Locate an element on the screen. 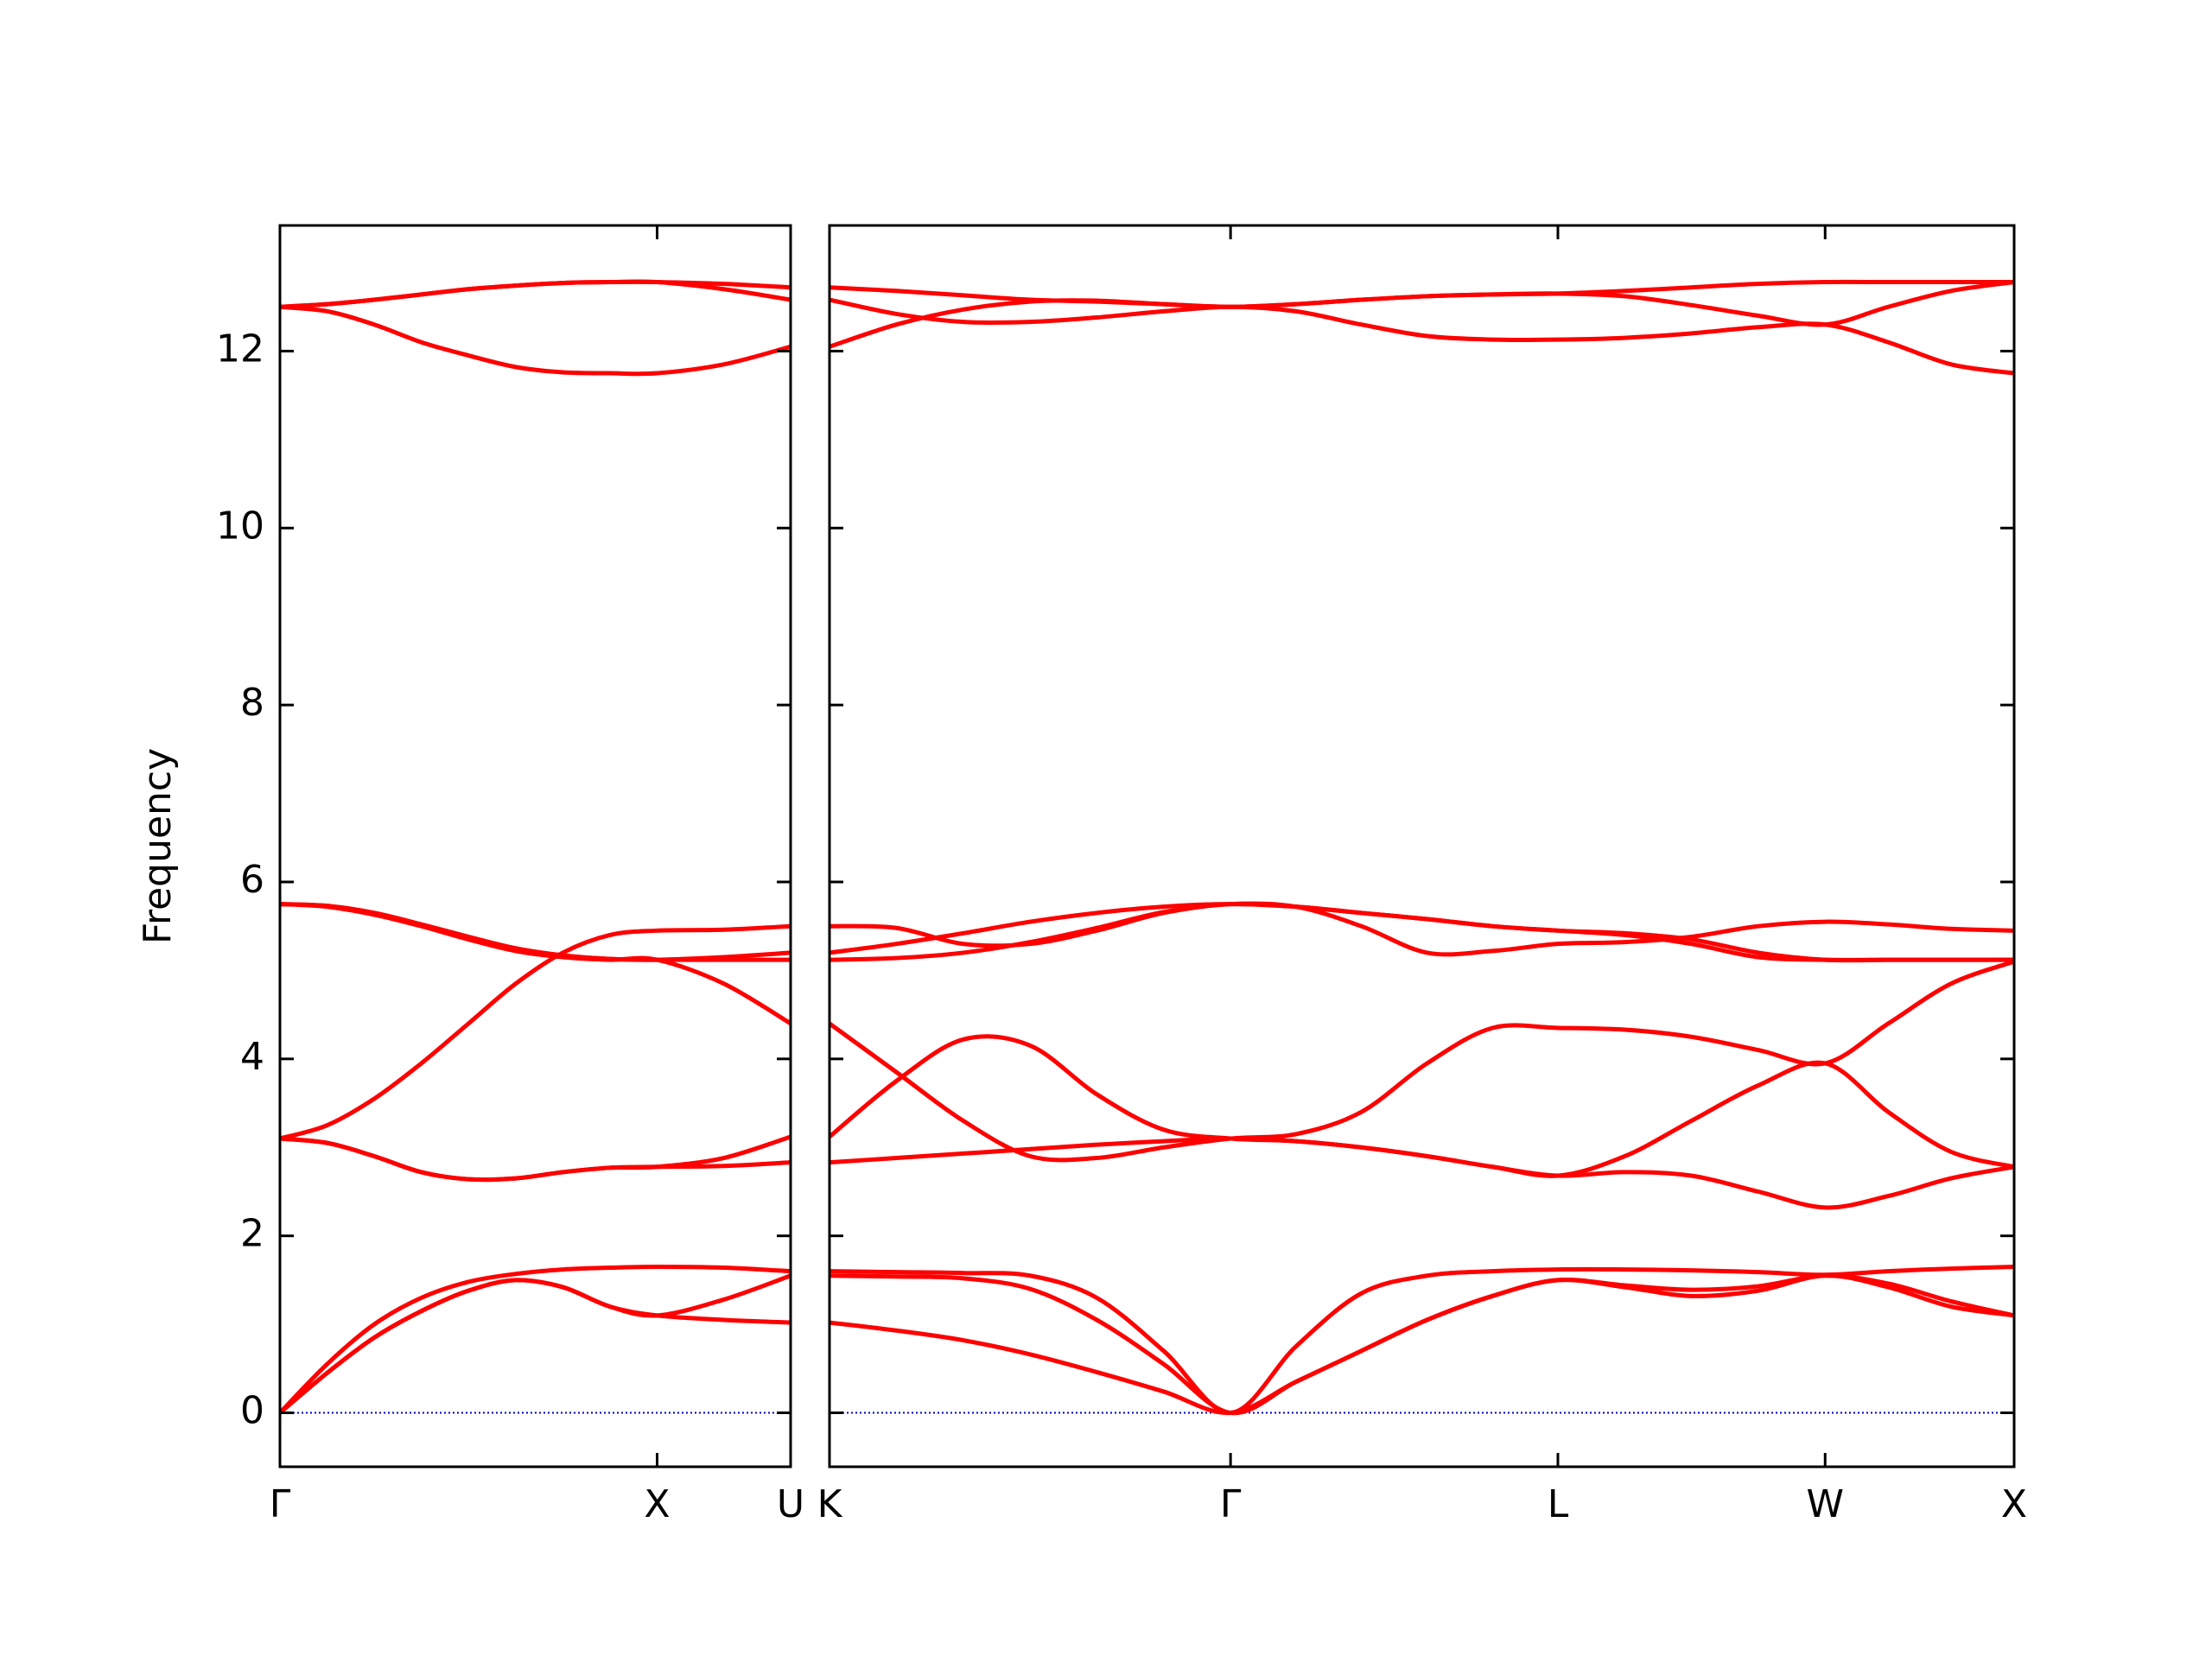 This screenshot has height=1662, width=2212. y-tick-label: 8 is located at coordinates (252, 703).